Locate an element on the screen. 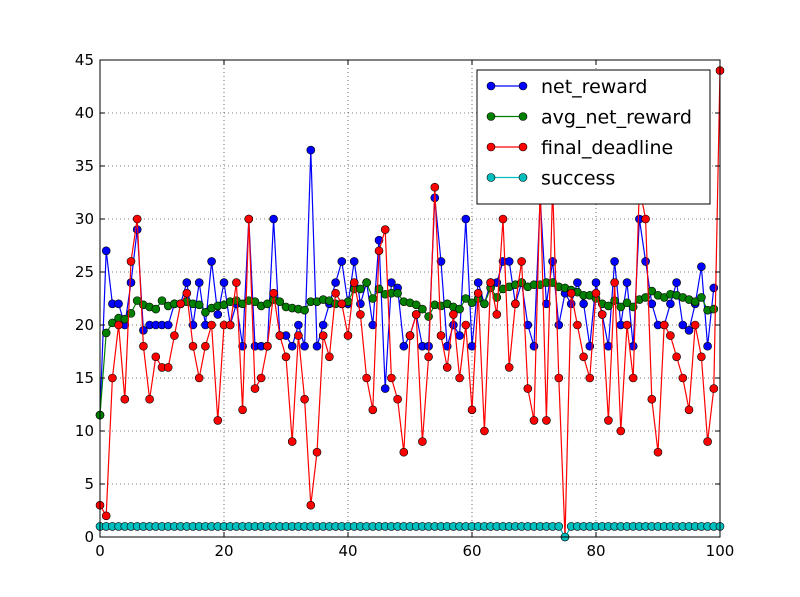  legend-label: success is located at coordinates (578, 179).